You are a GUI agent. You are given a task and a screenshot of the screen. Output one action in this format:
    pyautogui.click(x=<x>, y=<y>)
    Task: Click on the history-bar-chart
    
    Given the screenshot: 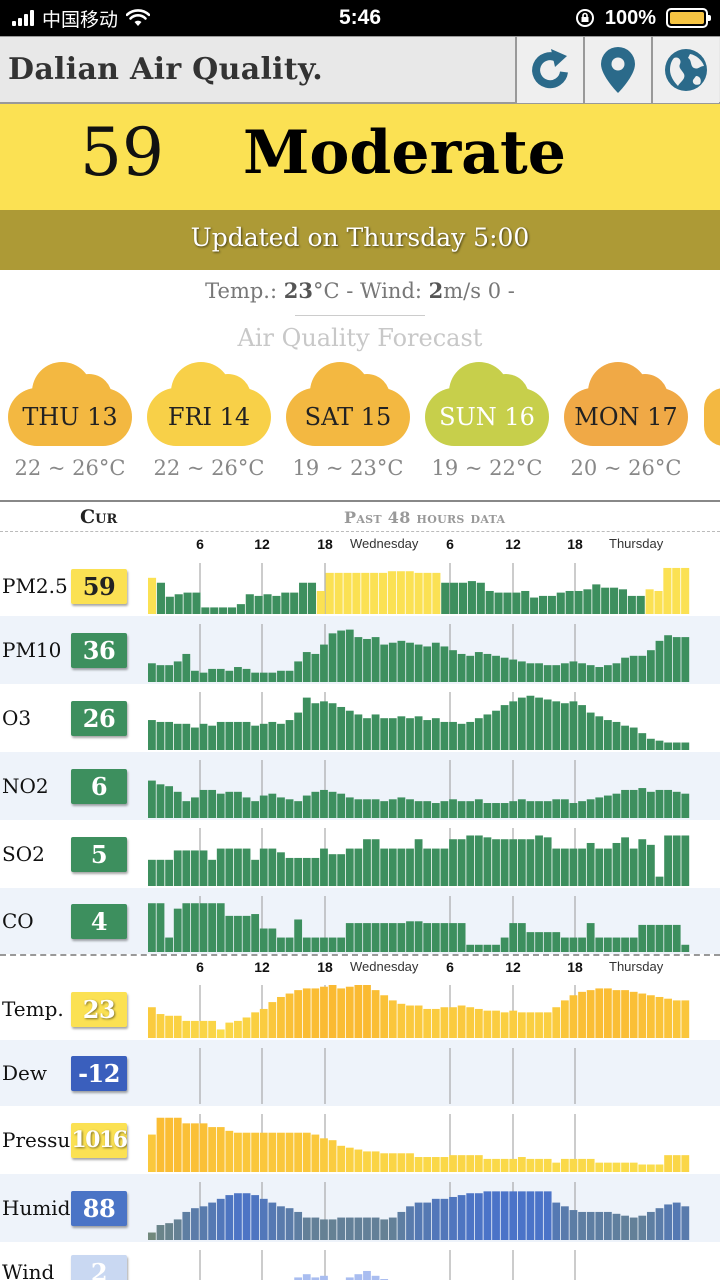 What is the action you would take?
    pyautogui.click(x=419, y=1076)
    